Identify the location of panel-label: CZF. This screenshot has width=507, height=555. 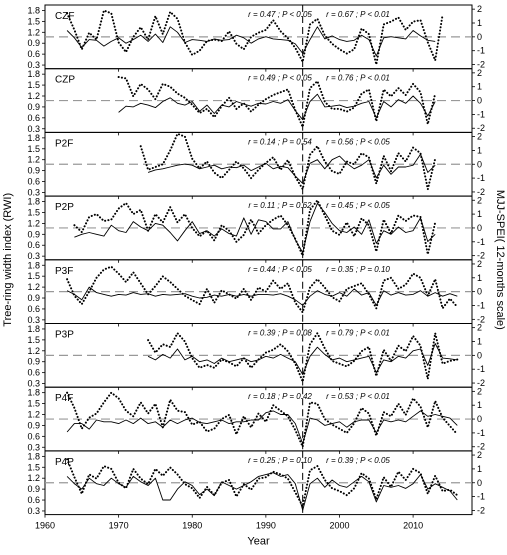
(64, 16).